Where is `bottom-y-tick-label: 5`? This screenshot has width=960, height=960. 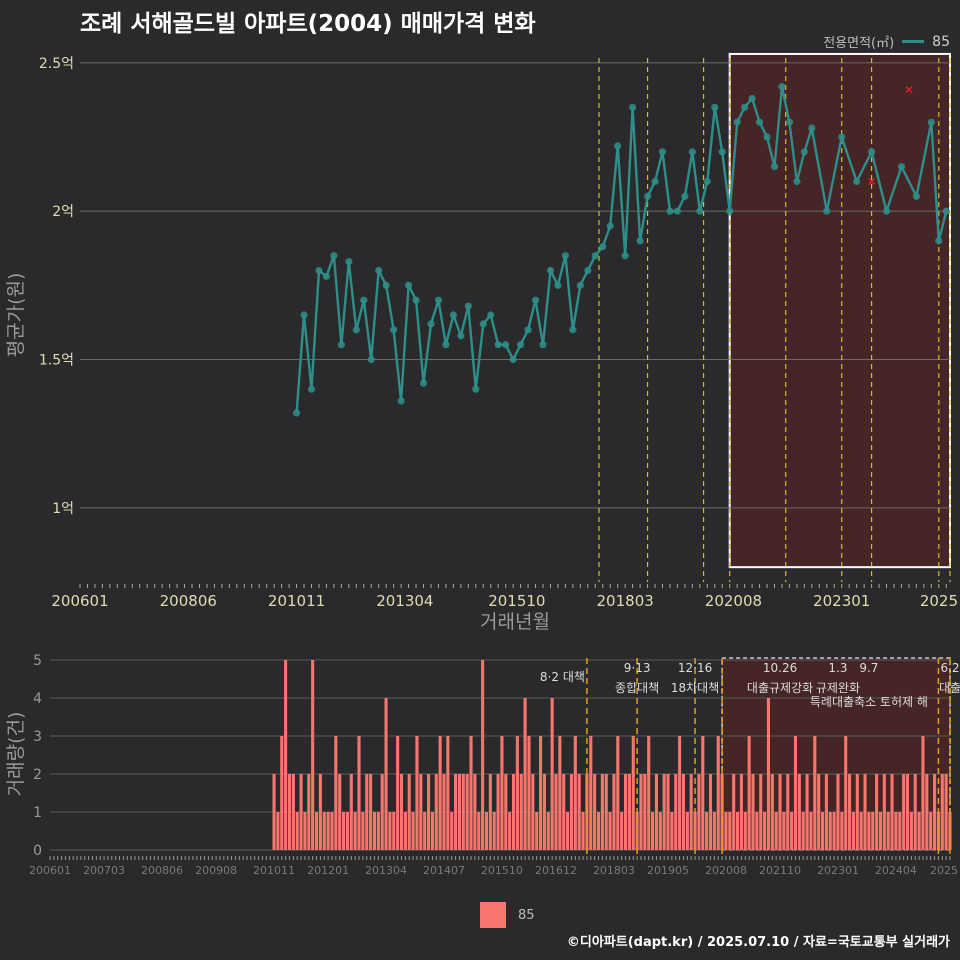
bottom-y-tick-label: 5 is located at coordinates (37, 661).